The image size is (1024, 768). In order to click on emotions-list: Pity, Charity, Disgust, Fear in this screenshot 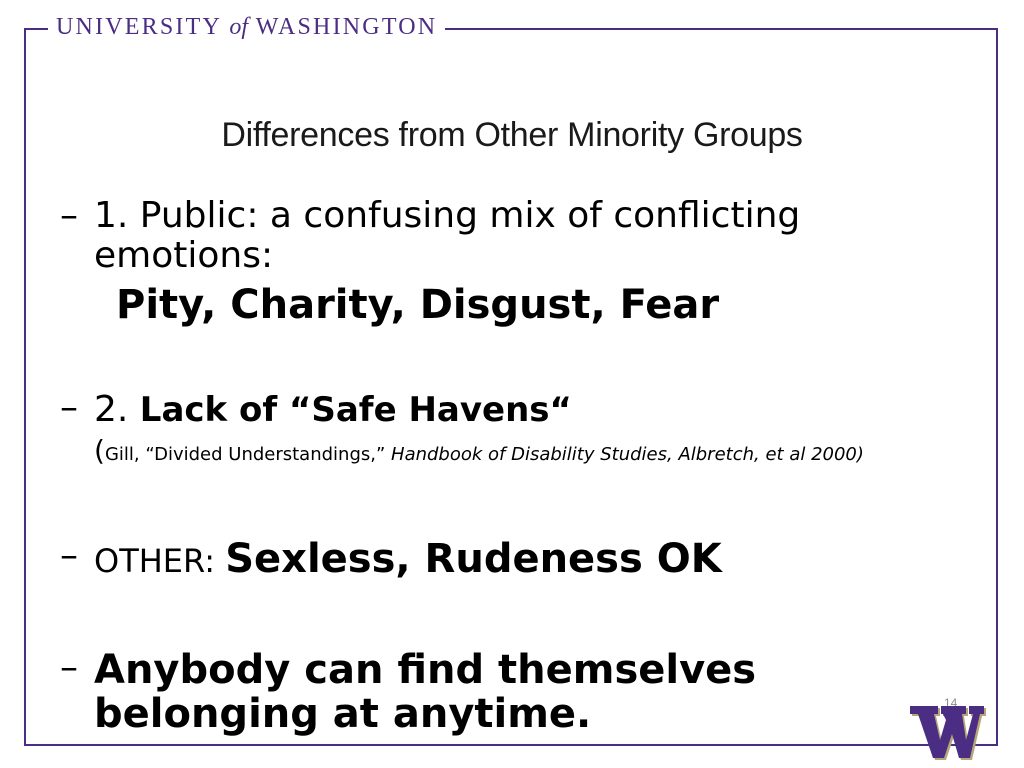, I will do `click(418, 305)`.